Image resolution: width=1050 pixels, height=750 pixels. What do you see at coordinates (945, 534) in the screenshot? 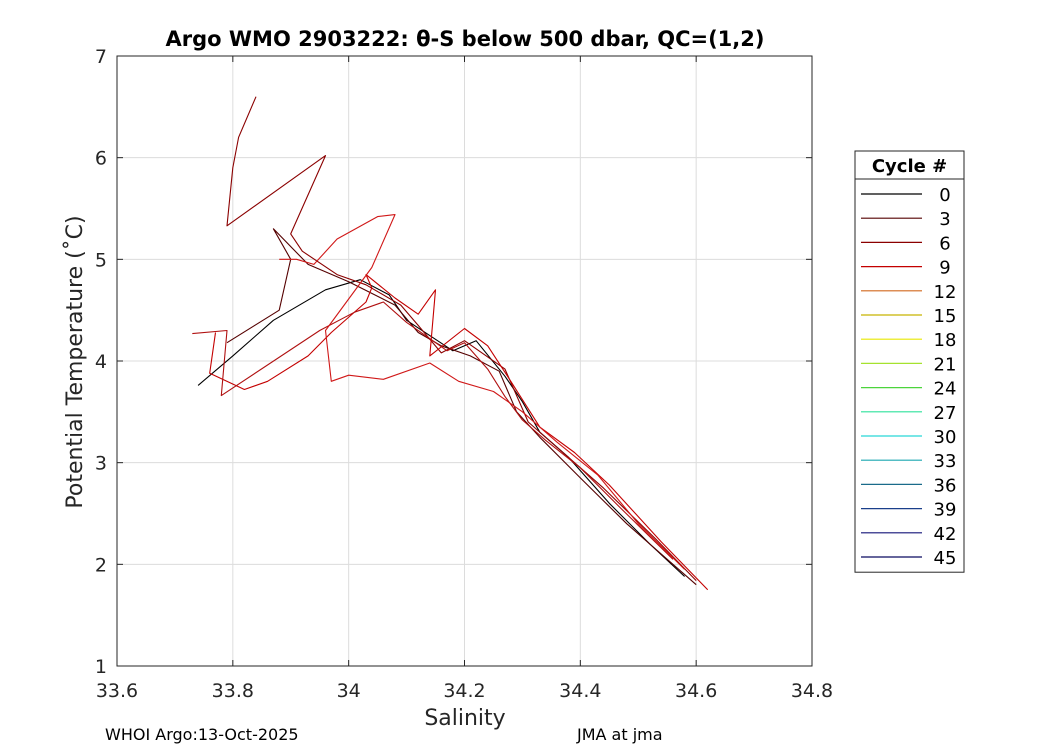
I see `legend-entry-label: 42` at bounding box center [945, 534].